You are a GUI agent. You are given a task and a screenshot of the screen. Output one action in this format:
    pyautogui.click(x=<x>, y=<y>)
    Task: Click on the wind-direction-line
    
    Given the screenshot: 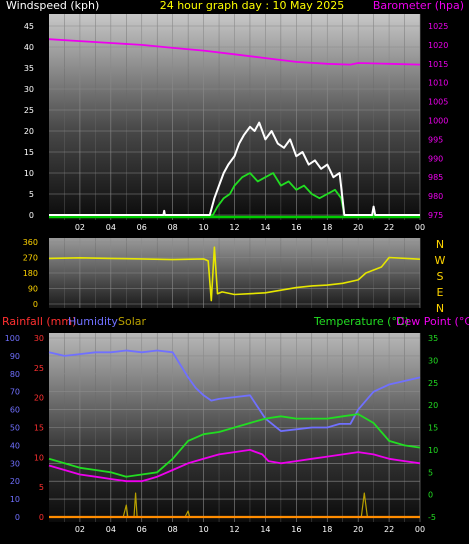 What is the action you would take?
    pyautogui.click(x=234, y=274)
    